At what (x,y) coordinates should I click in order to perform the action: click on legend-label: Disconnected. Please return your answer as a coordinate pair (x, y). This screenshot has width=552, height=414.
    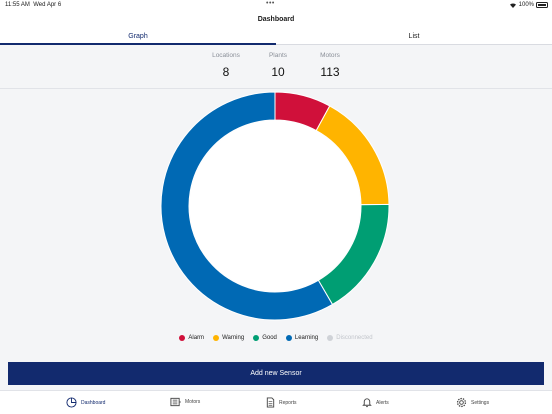
    Looking at the image, I should click on (354, 338).